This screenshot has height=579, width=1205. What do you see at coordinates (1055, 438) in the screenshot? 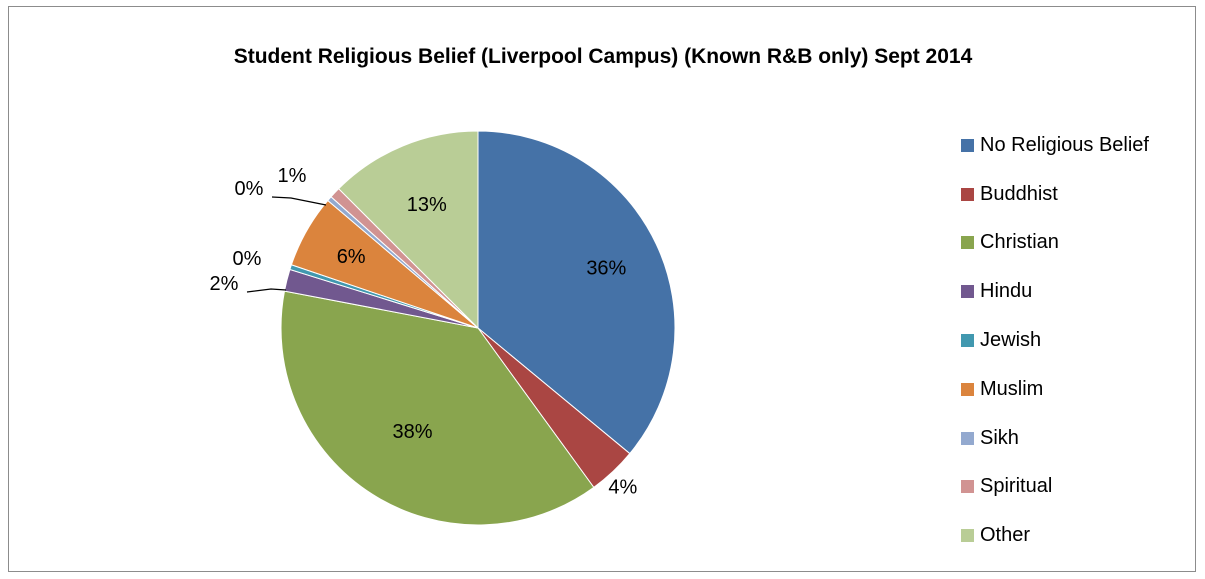
I see `legend-item-sikh: Sikh` at bounding box center [1055, 438].